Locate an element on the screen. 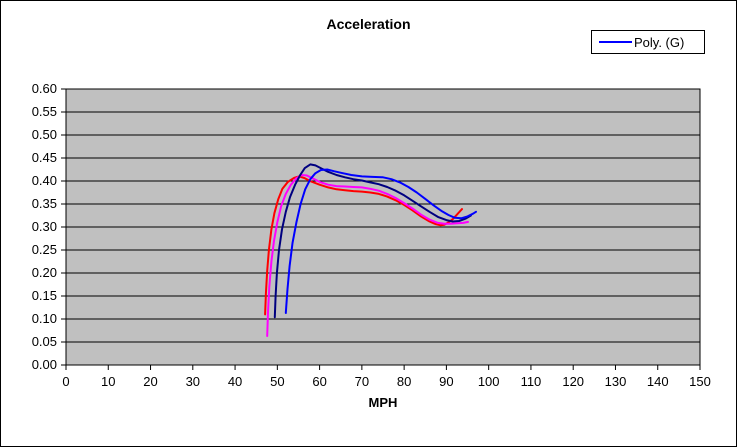 The width and height of the screenshot is (737, 447). x-tick-label: 20 is located at coordinates (150, 381).